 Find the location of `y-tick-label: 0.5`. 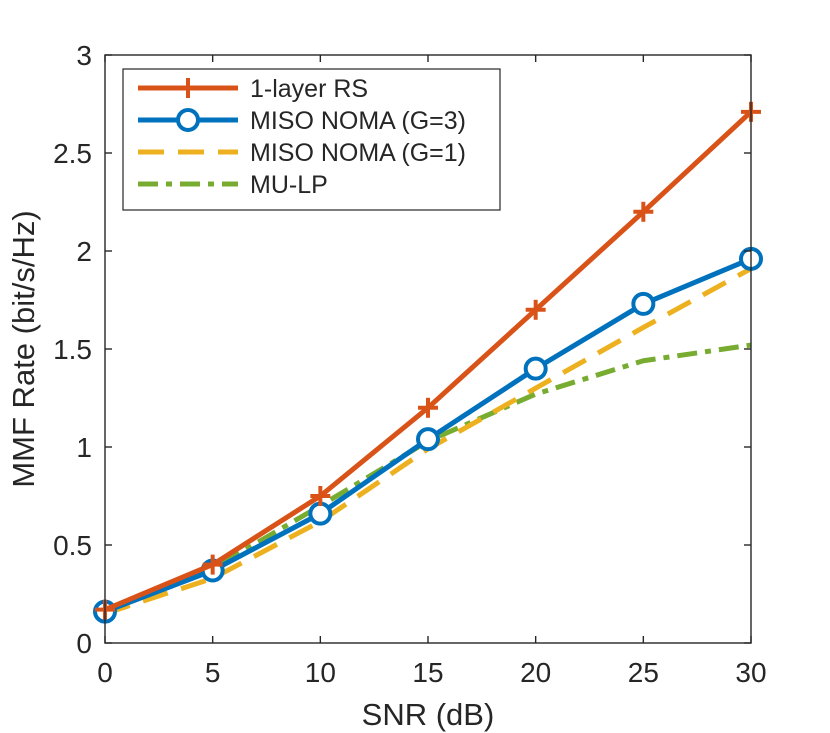

y-tick-label: 0.5 is located at coordinates (72, 545).